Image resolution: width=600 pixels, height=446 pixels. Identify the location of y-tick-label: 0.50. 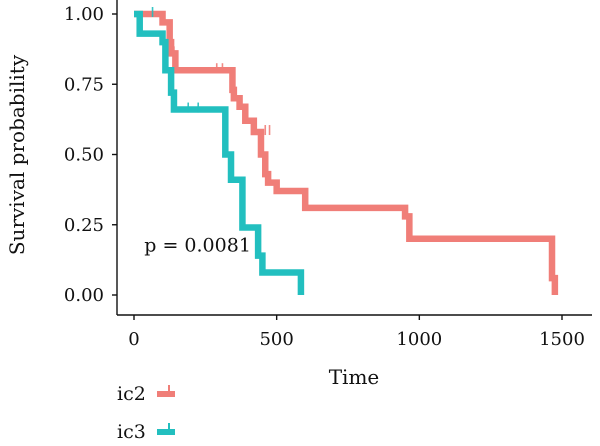
(84, 155).